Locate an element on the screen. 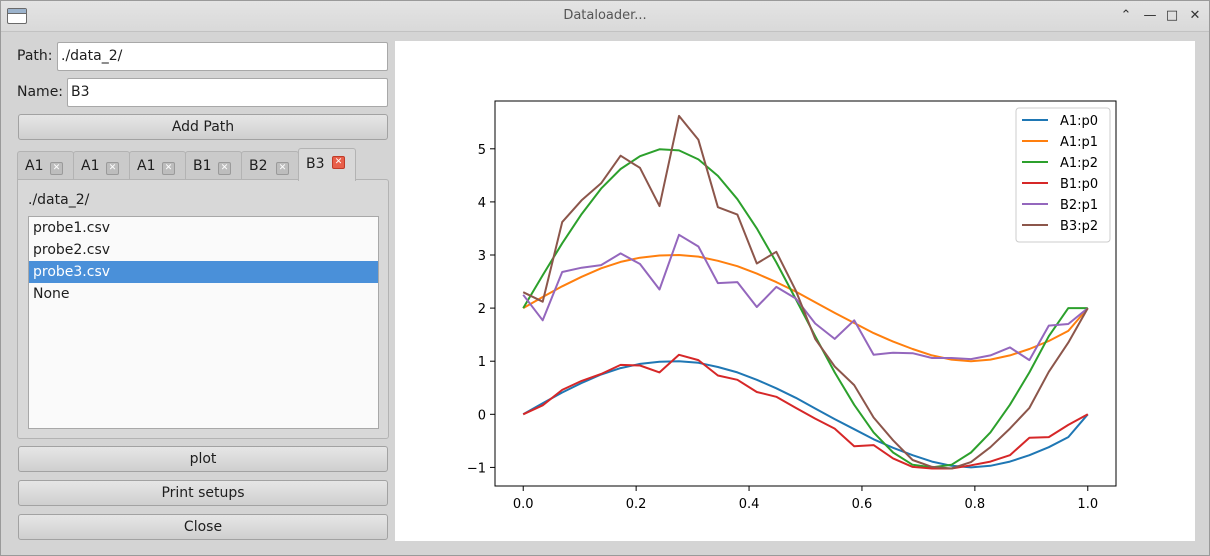 The image size is (1210, 556). tab-a1-2: A1 ✕ is located at coordinates (101, 165).